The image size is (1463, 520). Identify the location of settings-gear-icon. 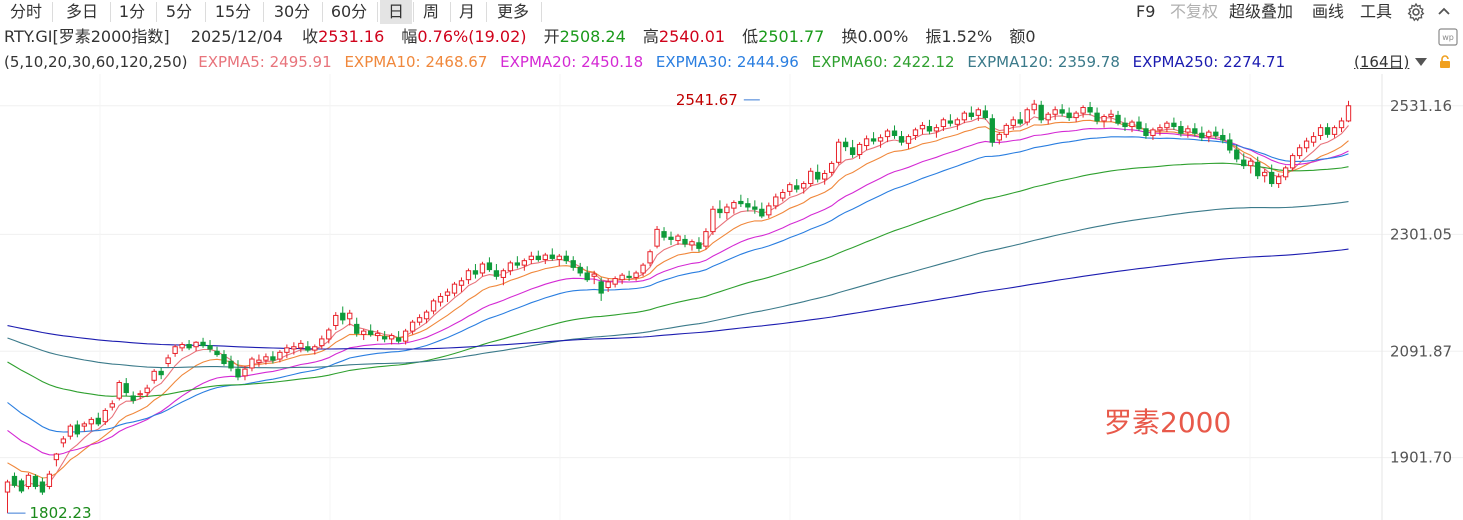
(1416, 12).